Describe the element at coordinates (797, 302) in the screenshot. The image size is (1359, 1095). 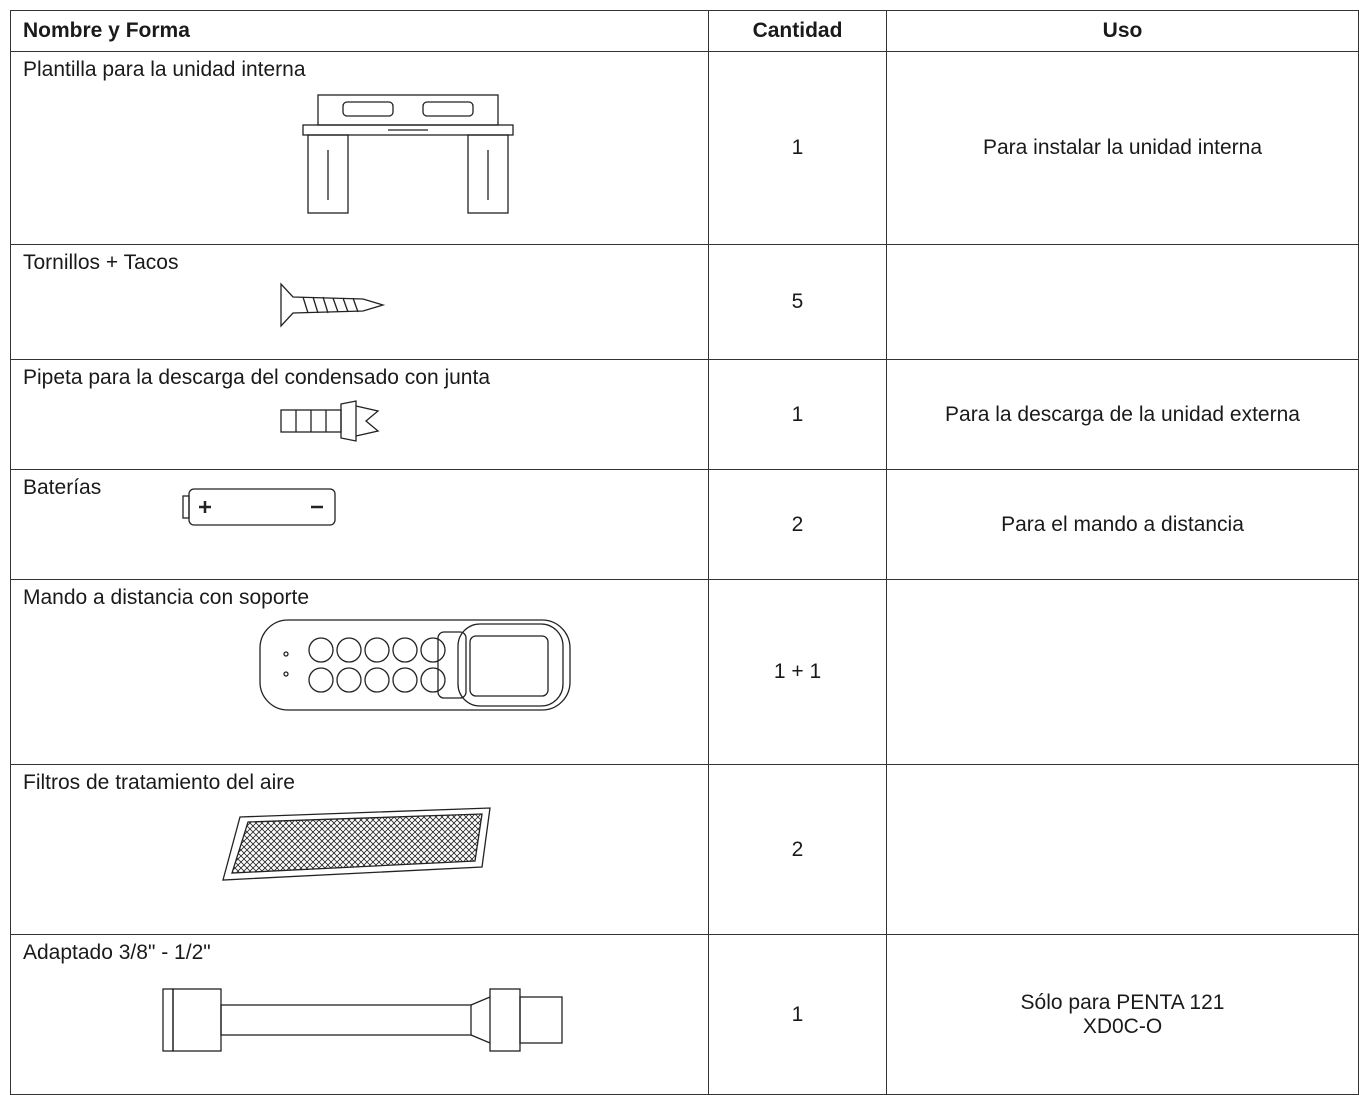
I see `quantity-cell: 5` at that location.